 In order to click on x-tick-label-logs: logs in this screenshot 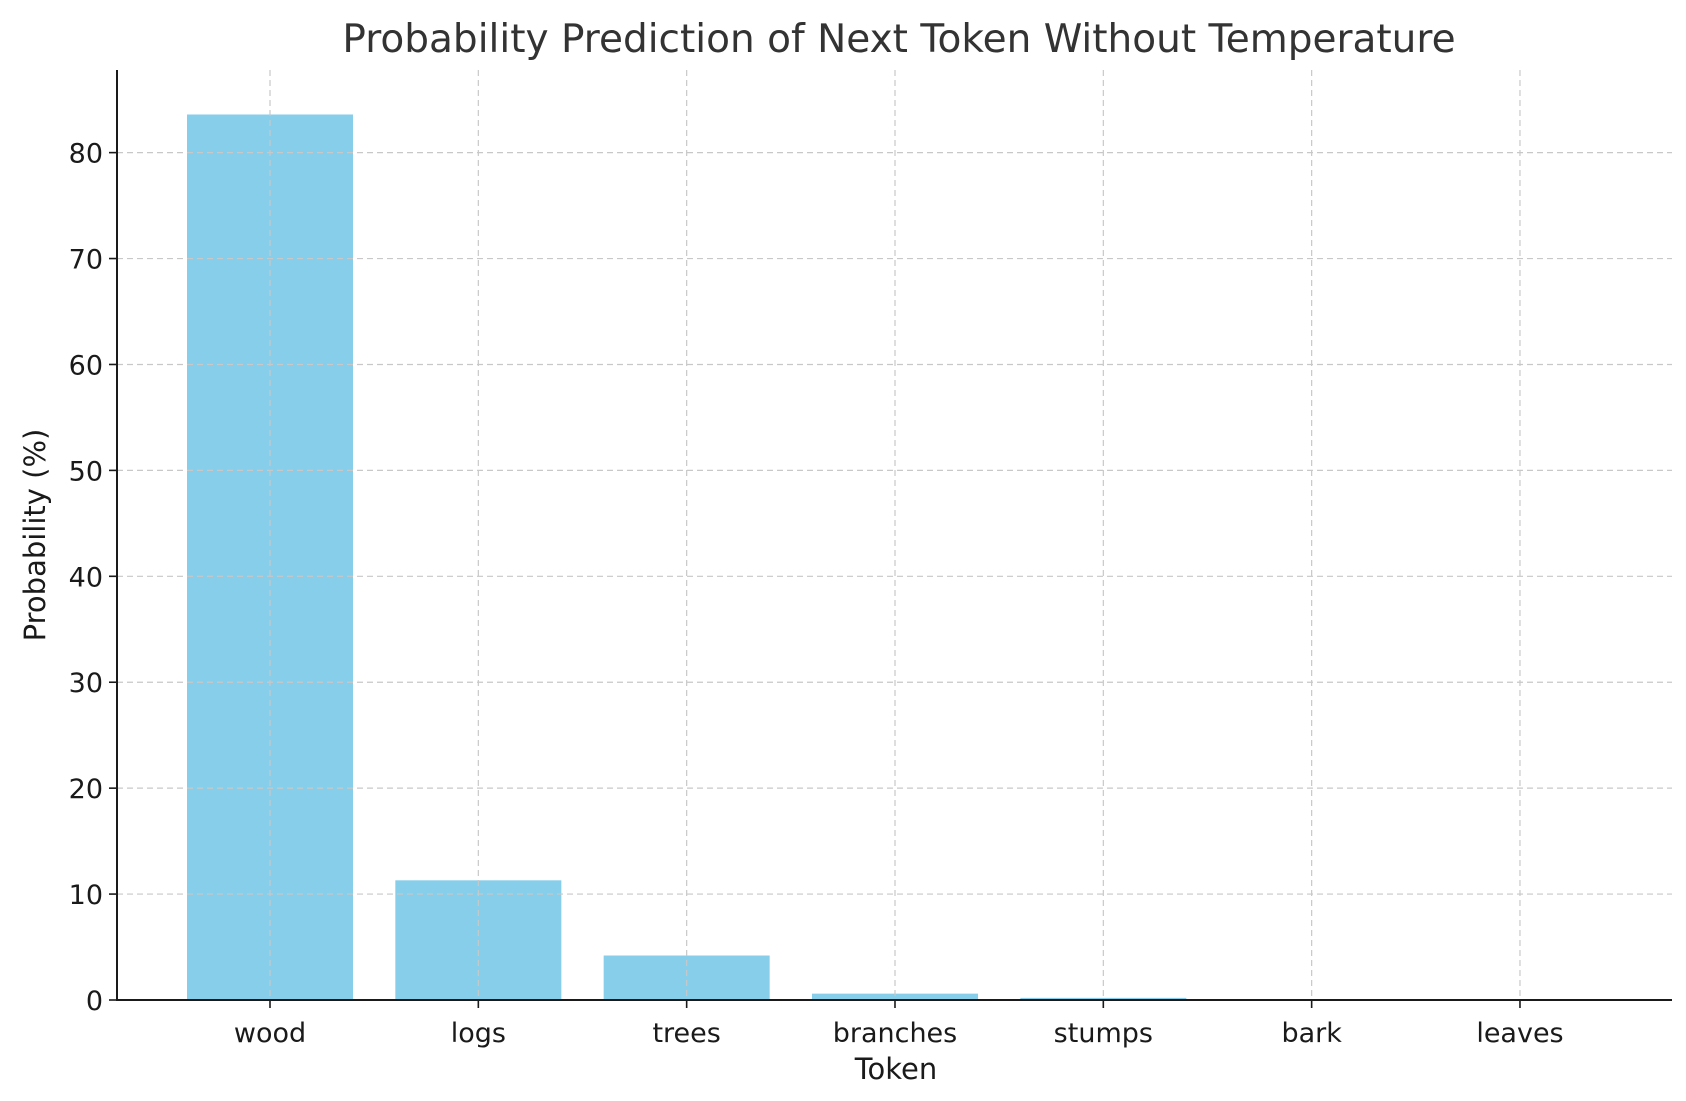, I will do `click(478, 1033)`.